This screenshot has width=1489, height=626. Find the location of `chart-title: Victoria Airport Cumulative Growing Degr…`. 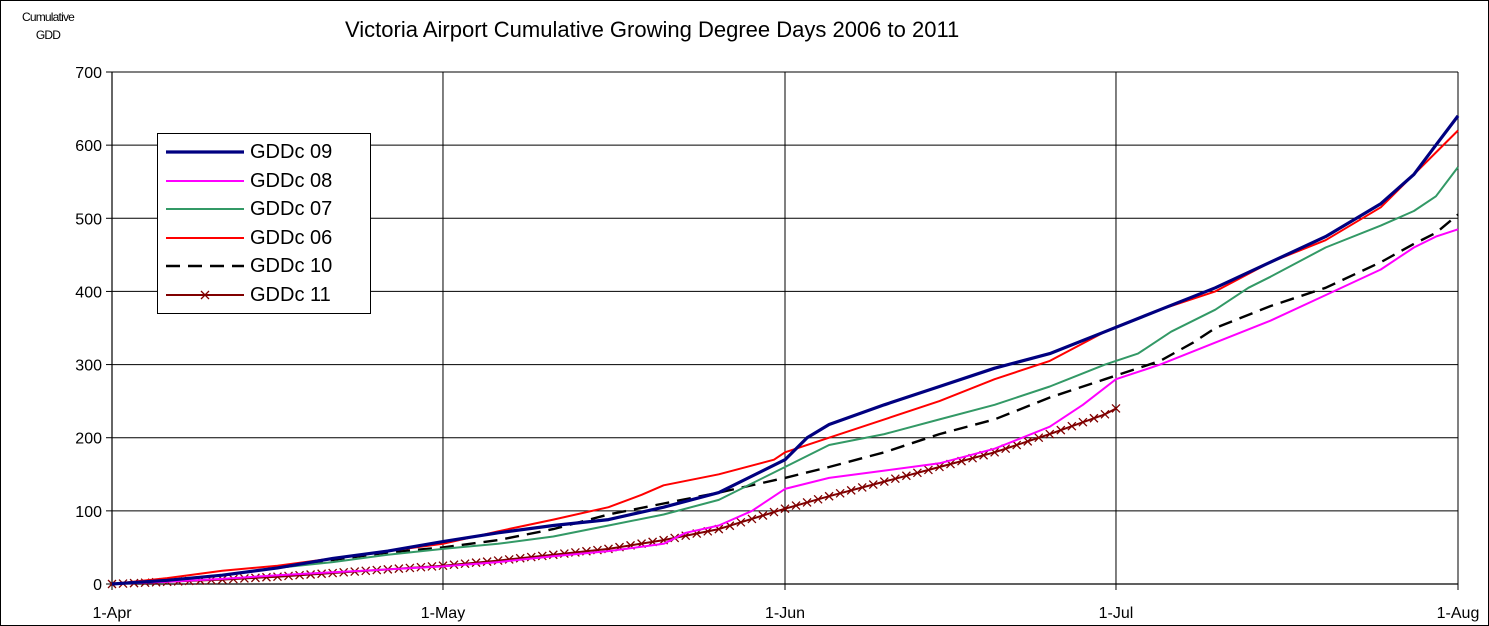

chart-title: Victoria Airport Cumulative Growing Degr… is located at coordinates (652, 29).